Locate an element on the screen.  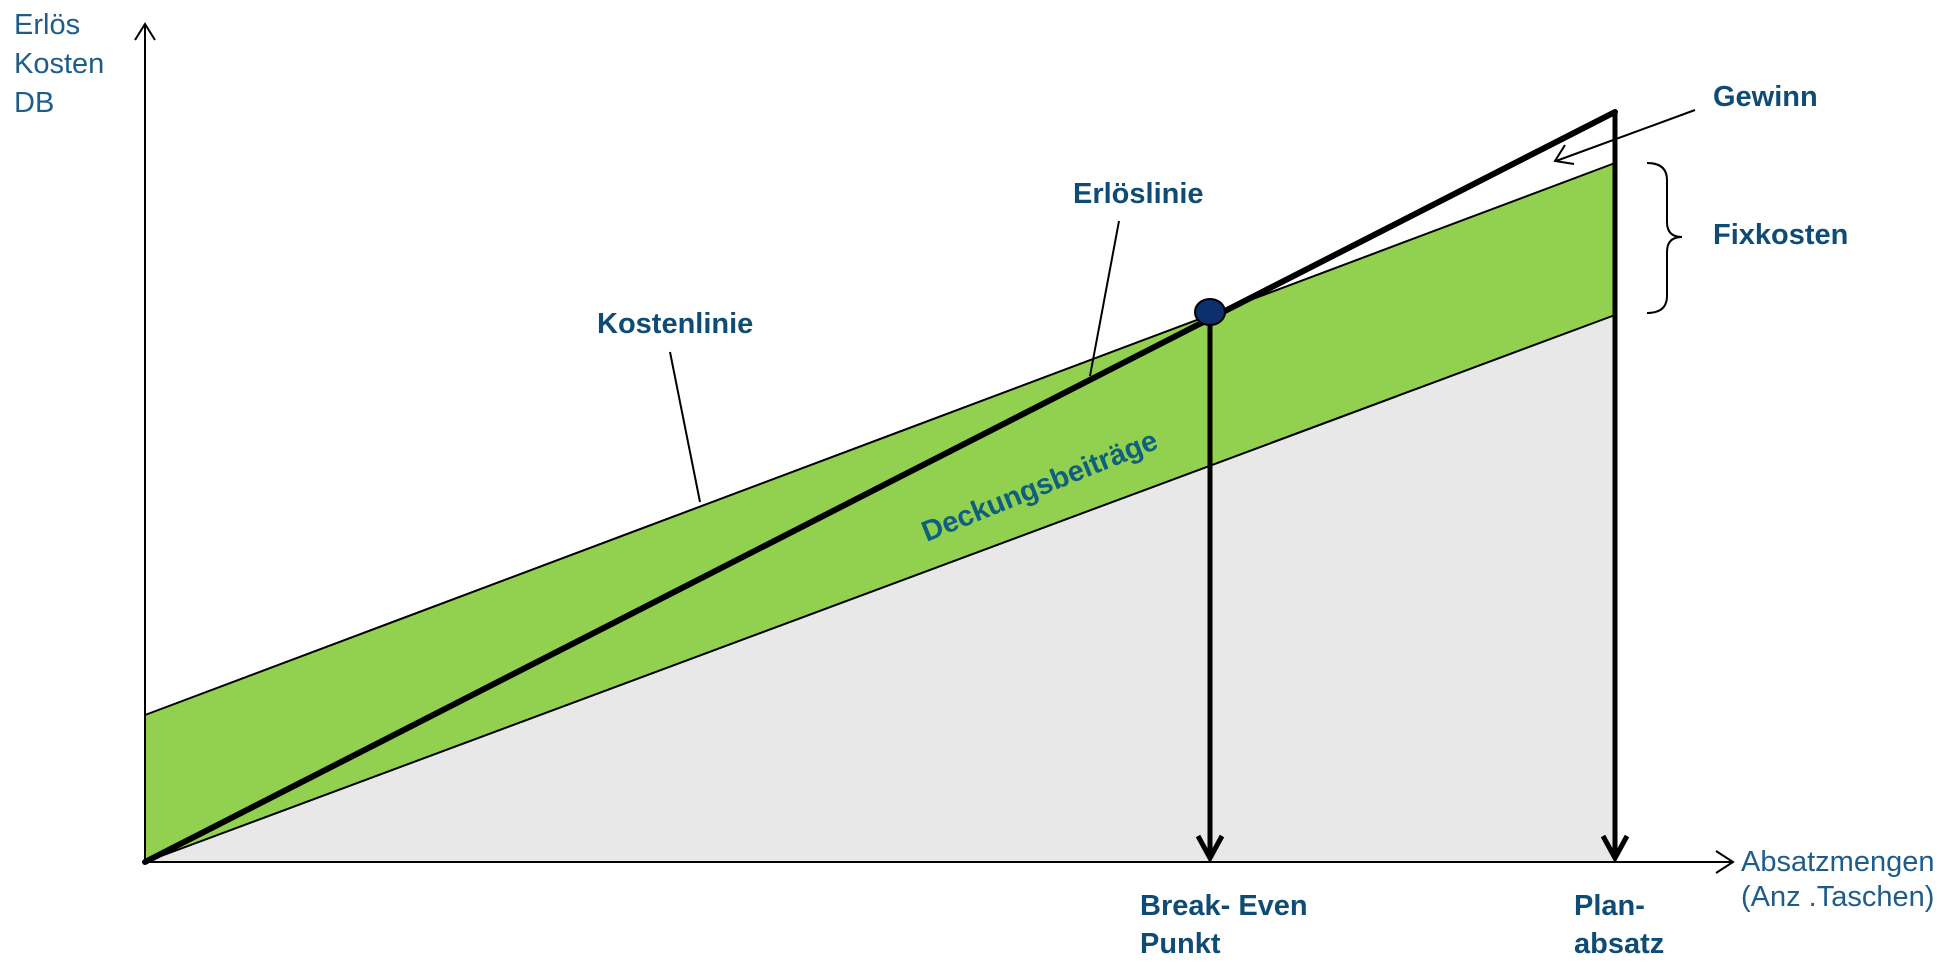
planabsatz-label-line-2: absatz is located at coordinates (1619, 944).